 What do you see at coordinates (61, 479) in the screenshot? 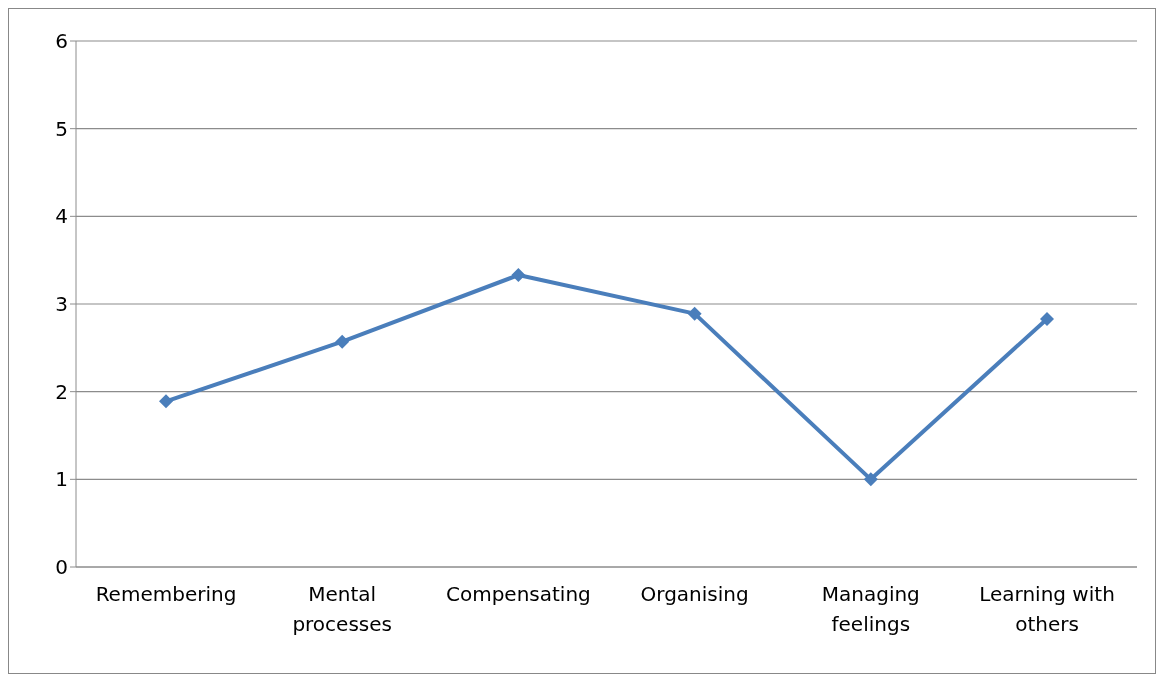
I see `y-tick-label: 1` at bounding box center [61, 479].